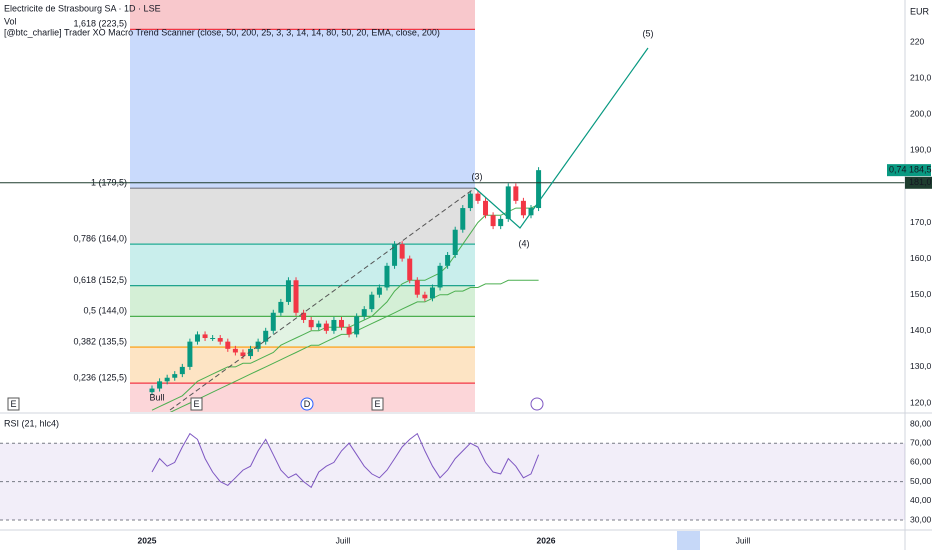 This screenshot has width=932, height=550. I want to click on dividend-marker, so click(307, 404).